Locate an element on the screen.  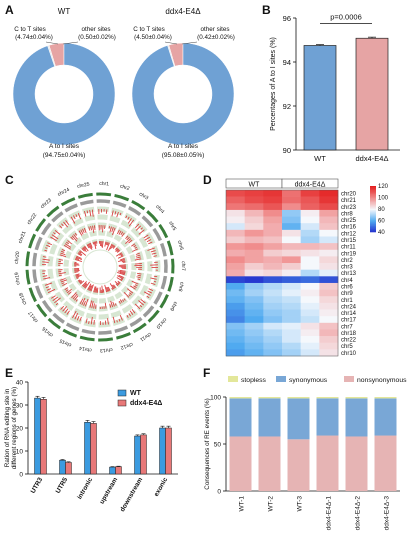
f-xtick-label-3: ddx4-E4Δ-1 is located at coordinates (329, 513).